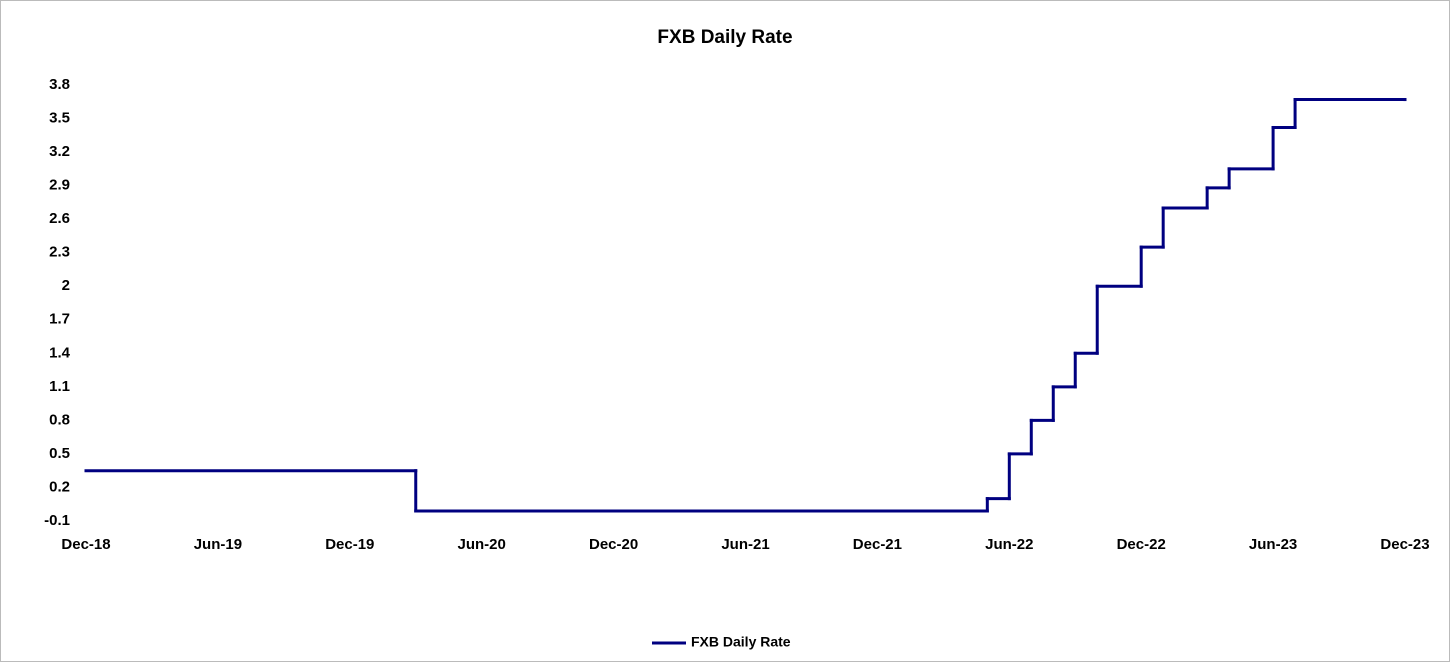  I want to click on x-tick-label: Jun-22, so click(1009, 544).